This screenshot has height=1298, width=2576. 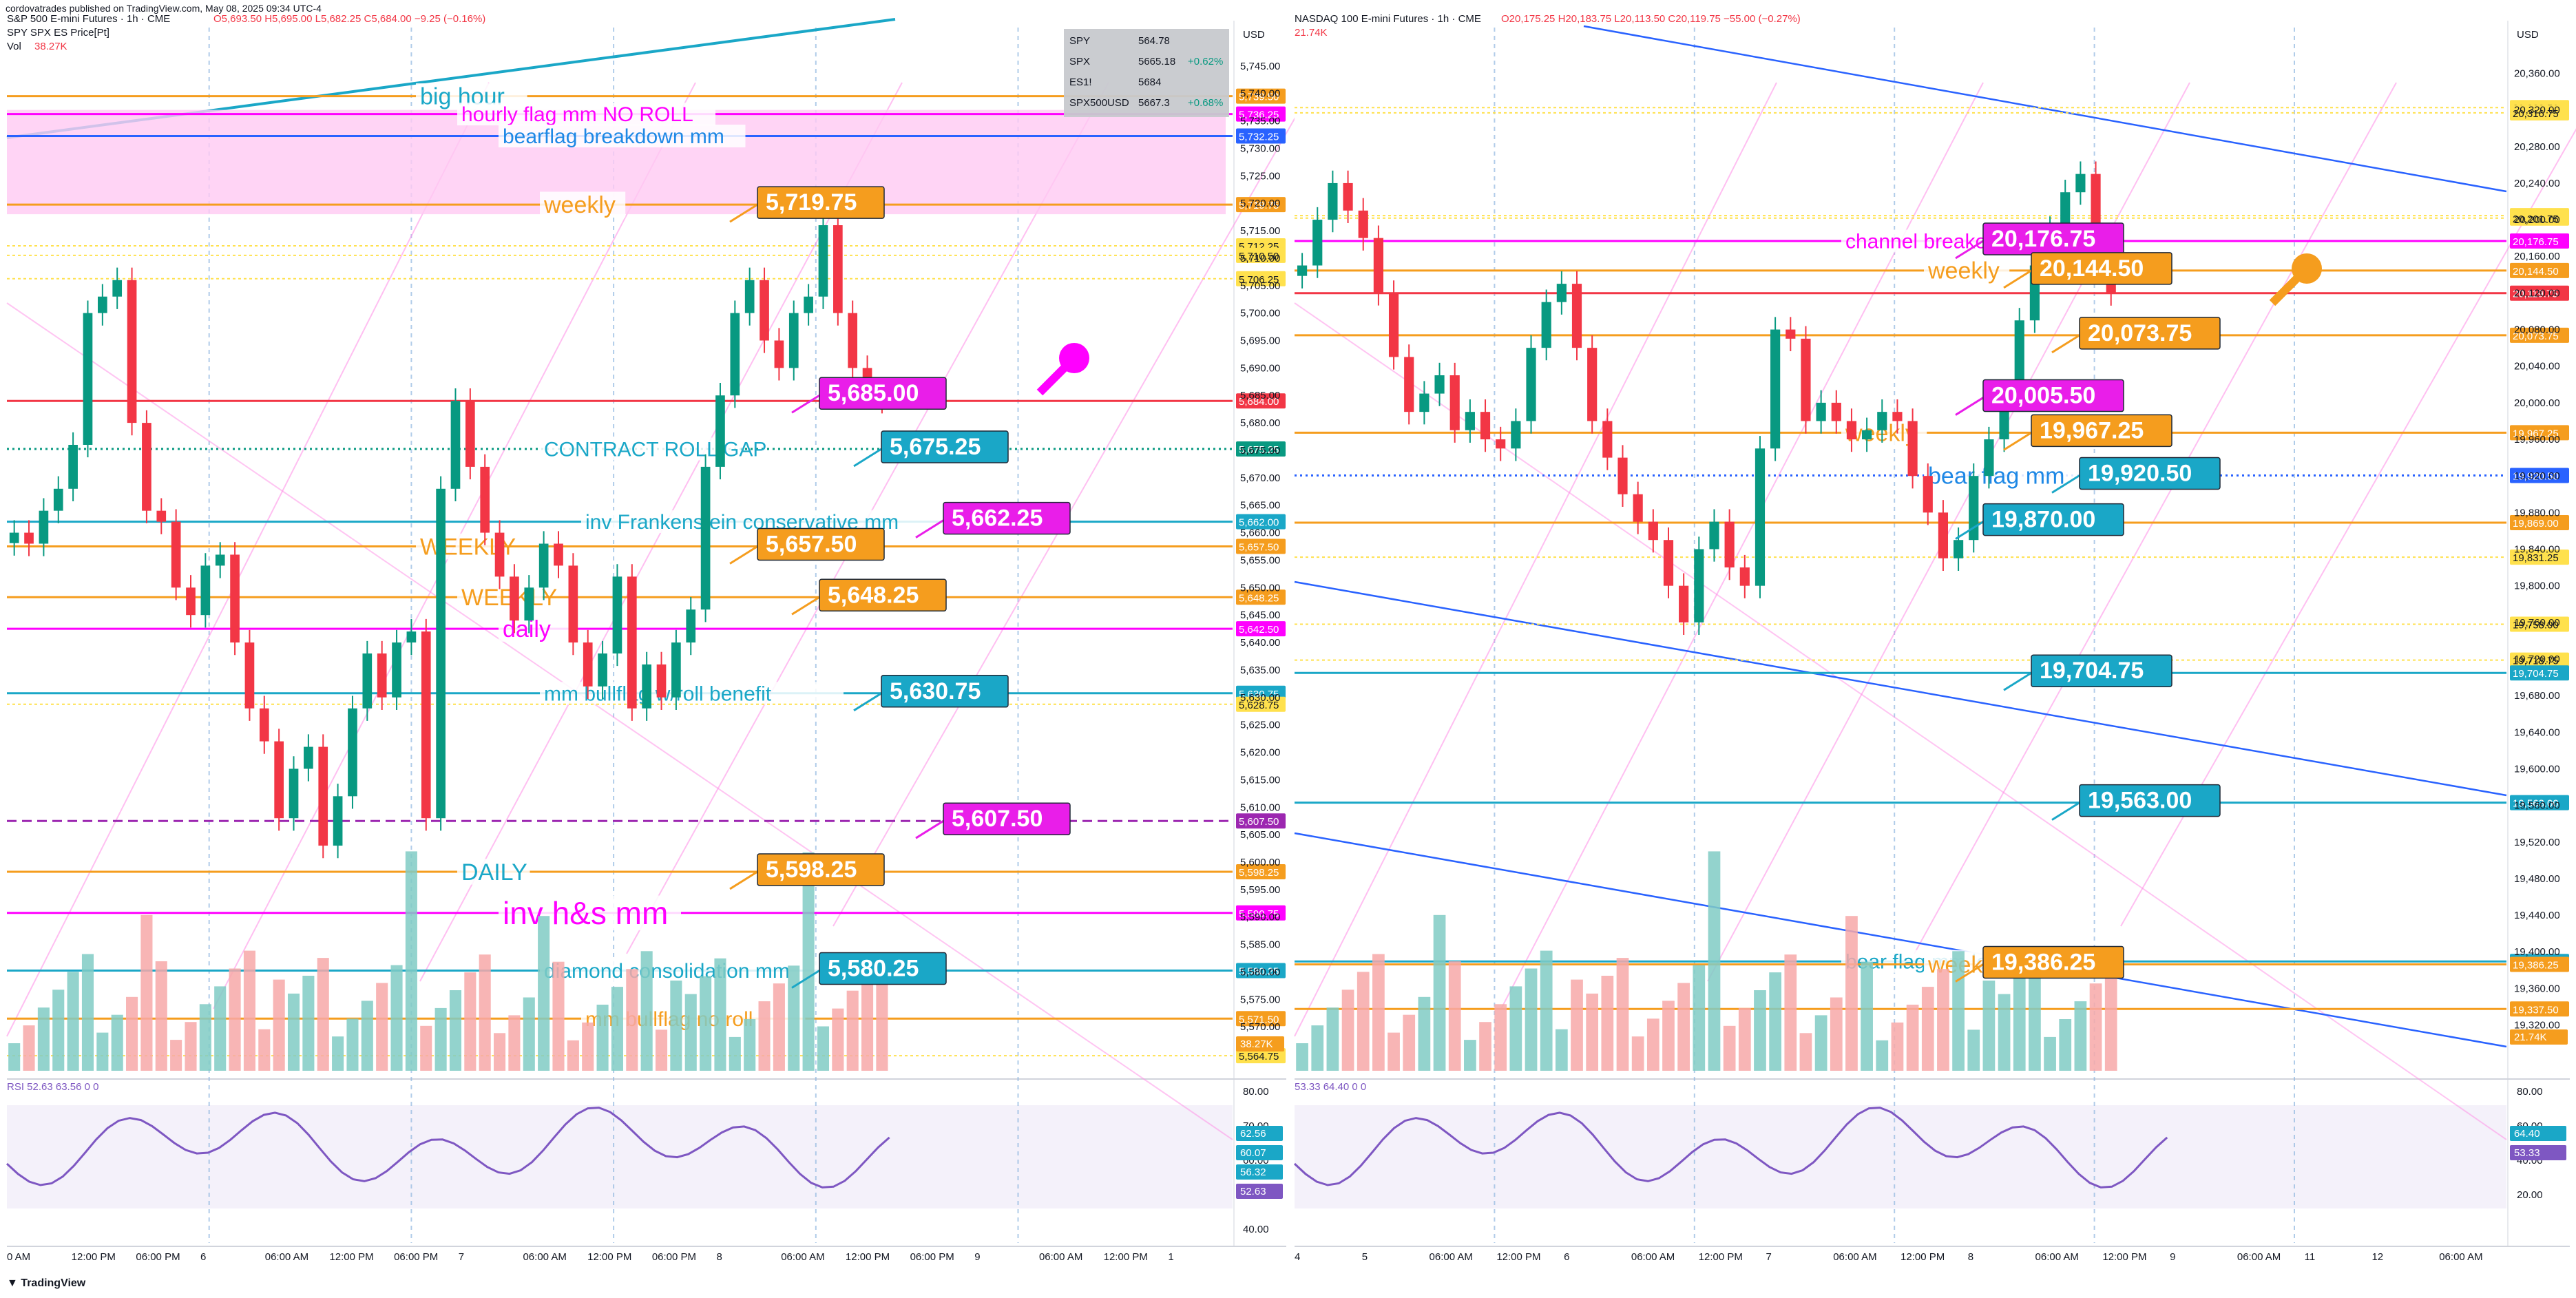 I want to click on time-axis-label: 1, so click(x=1170, y=1257).